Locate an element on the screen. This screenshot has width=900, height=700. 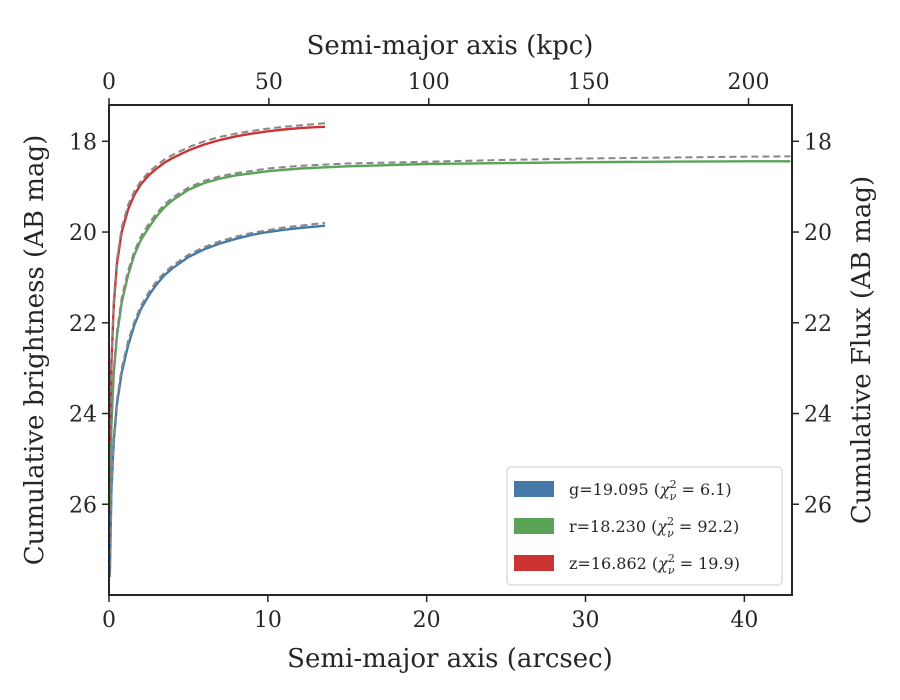
legend-label-0: g=19.095 (χ2 ν = 6.1) is located at coordinates (650, 490).